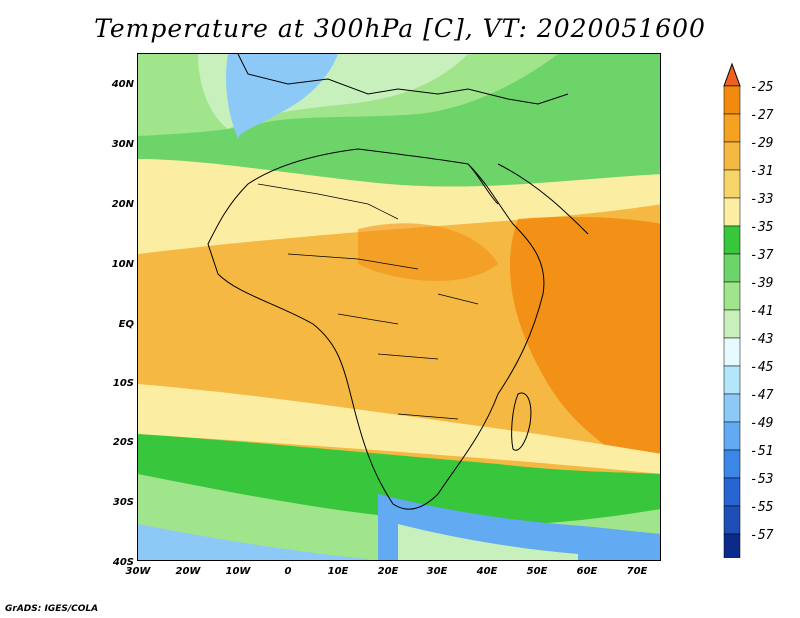 The image size is (800, 618). I want to click on lat-label-30n: 30N, so click(122, 144).